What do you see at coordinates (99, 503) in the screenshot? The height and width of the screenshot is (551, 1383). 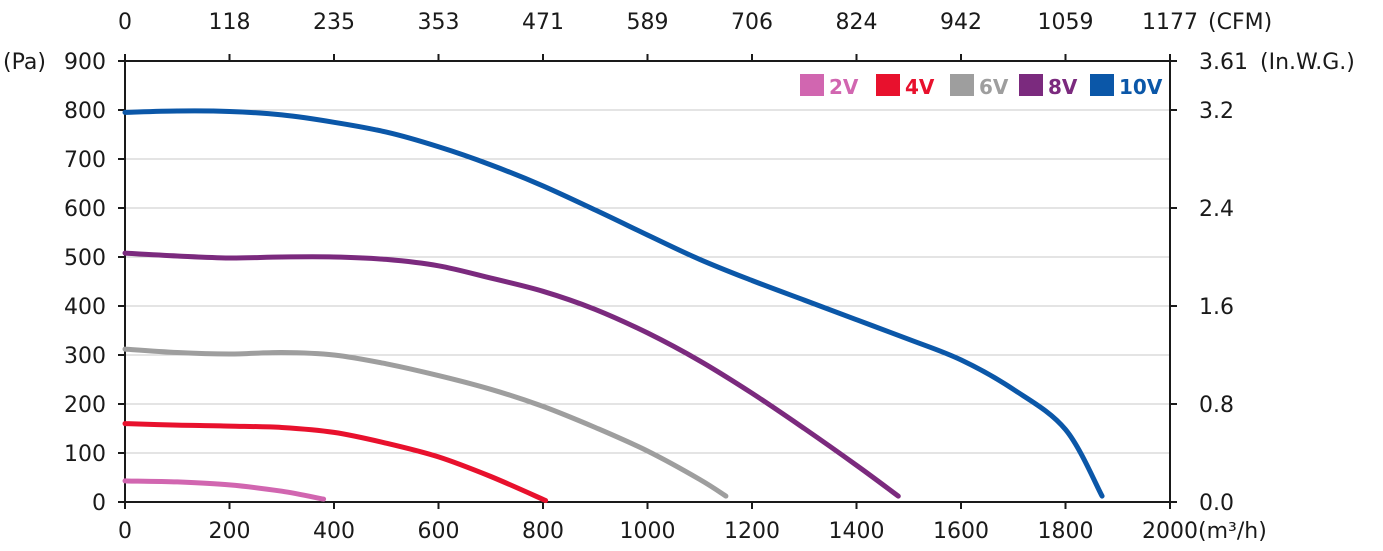 I see `y-left-tick-label: 0` at bounding box center [99, 503].